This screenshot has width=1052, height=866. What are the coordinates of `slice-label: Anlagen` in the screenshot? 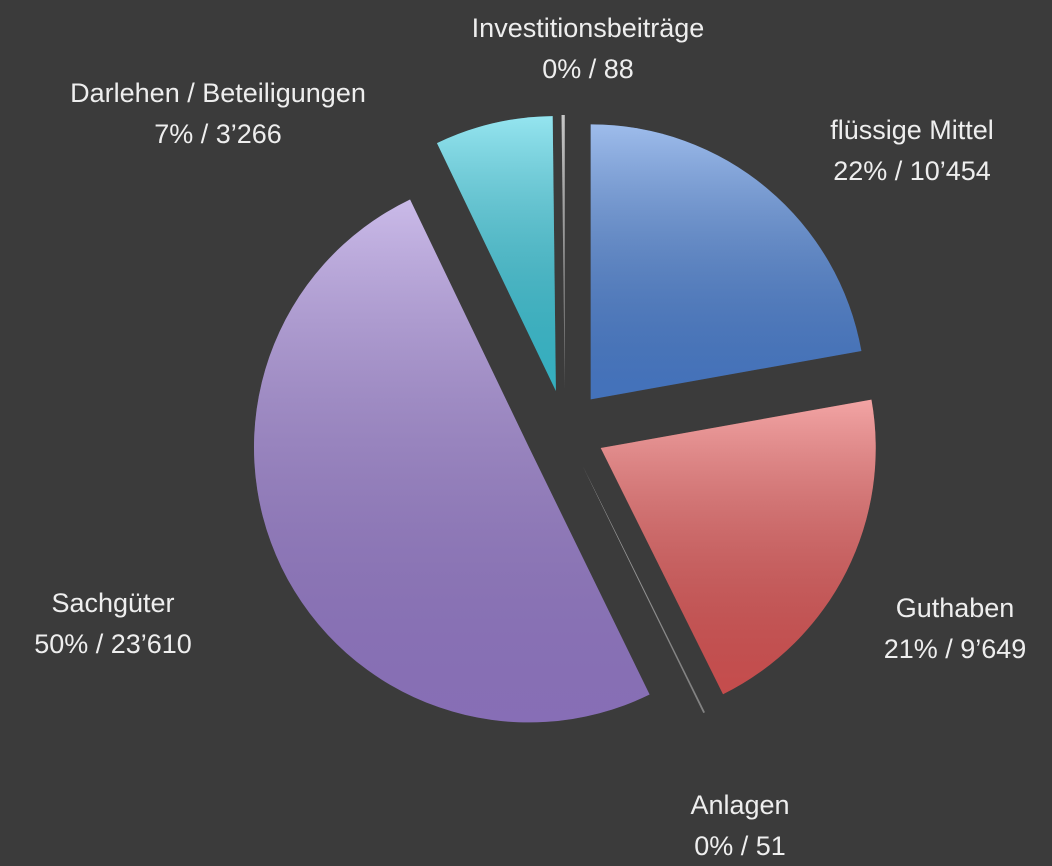 It's located at (739, 805).